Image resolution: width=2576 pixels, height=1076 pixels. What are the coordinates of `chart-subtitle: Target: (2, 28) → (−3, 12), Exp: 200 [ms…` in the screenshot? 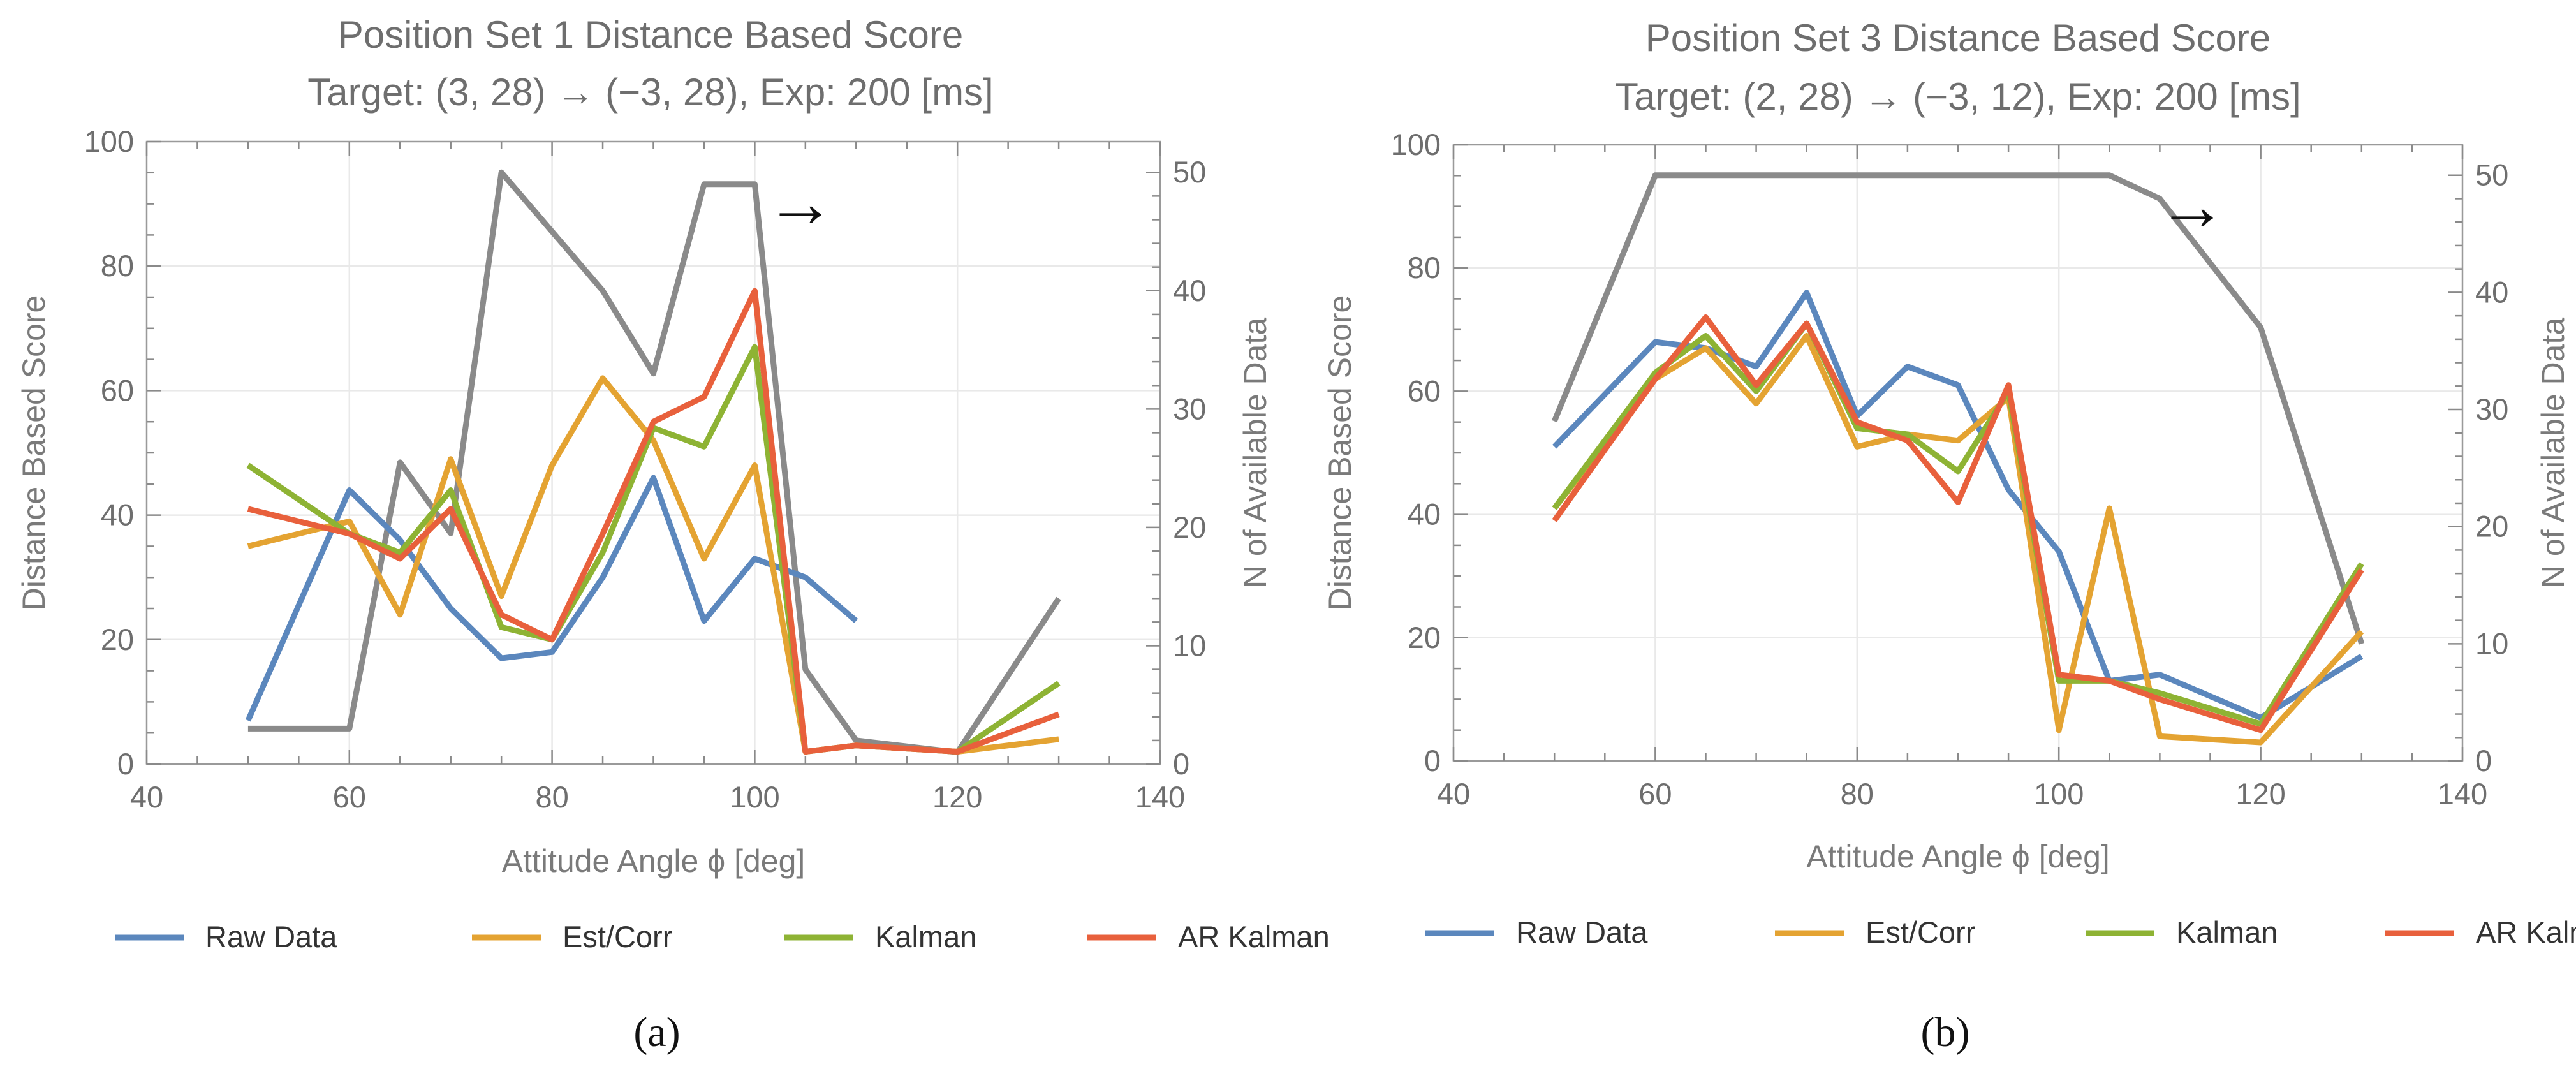 It's located at (1957, 96).